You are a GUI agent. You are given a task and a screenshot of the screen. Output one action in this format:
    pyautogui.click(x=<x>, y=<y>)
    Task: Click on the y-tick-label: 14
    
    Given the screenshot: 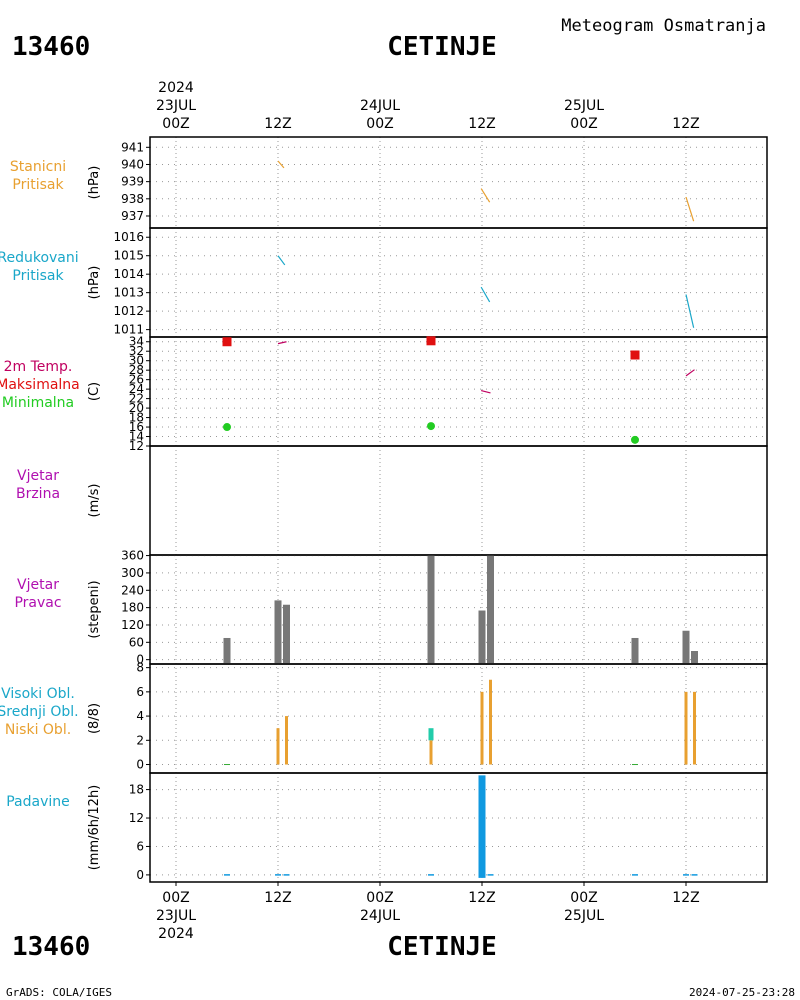 What is the action you would take?
    pyautogui.click(x=136, y=437)
    